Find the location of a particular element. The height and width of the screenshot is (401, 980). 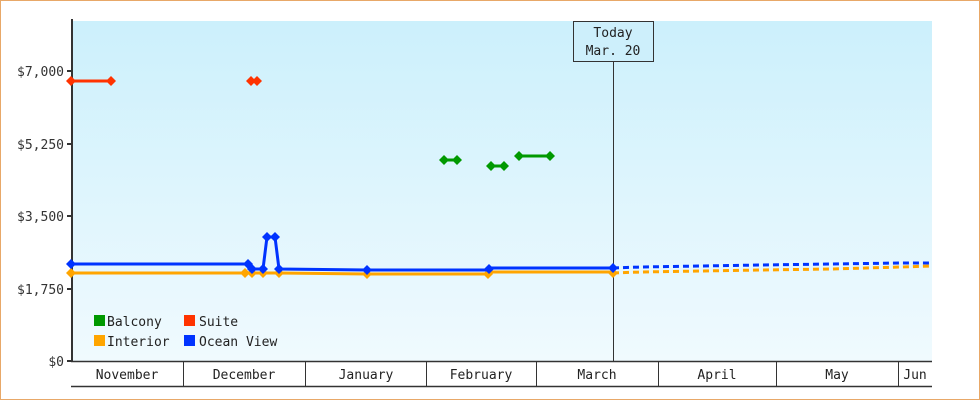

legend-item-ocean-view: Ocean View is located at coordinates (230, 342).